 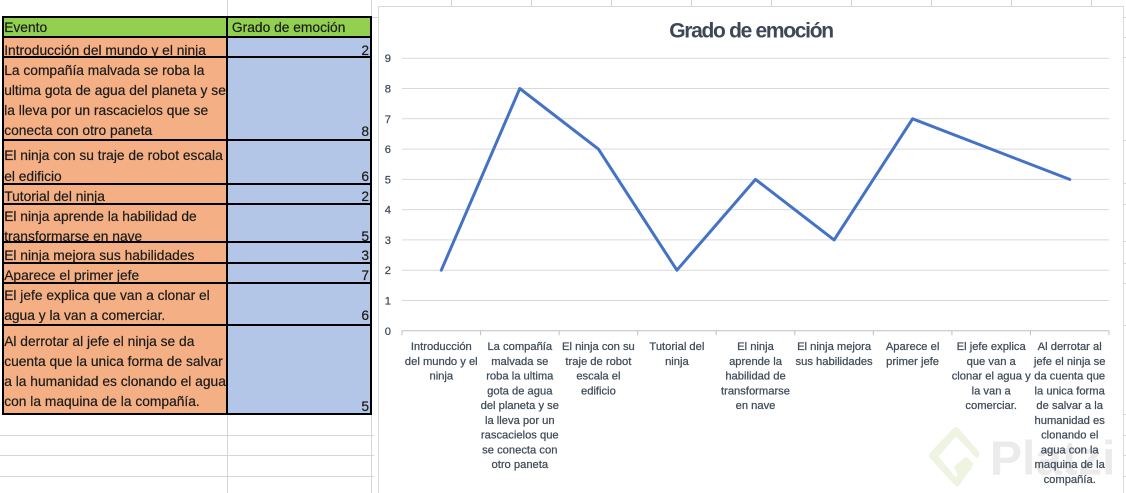 I want to click on svg-text: 5, so click(x=388, y=180).